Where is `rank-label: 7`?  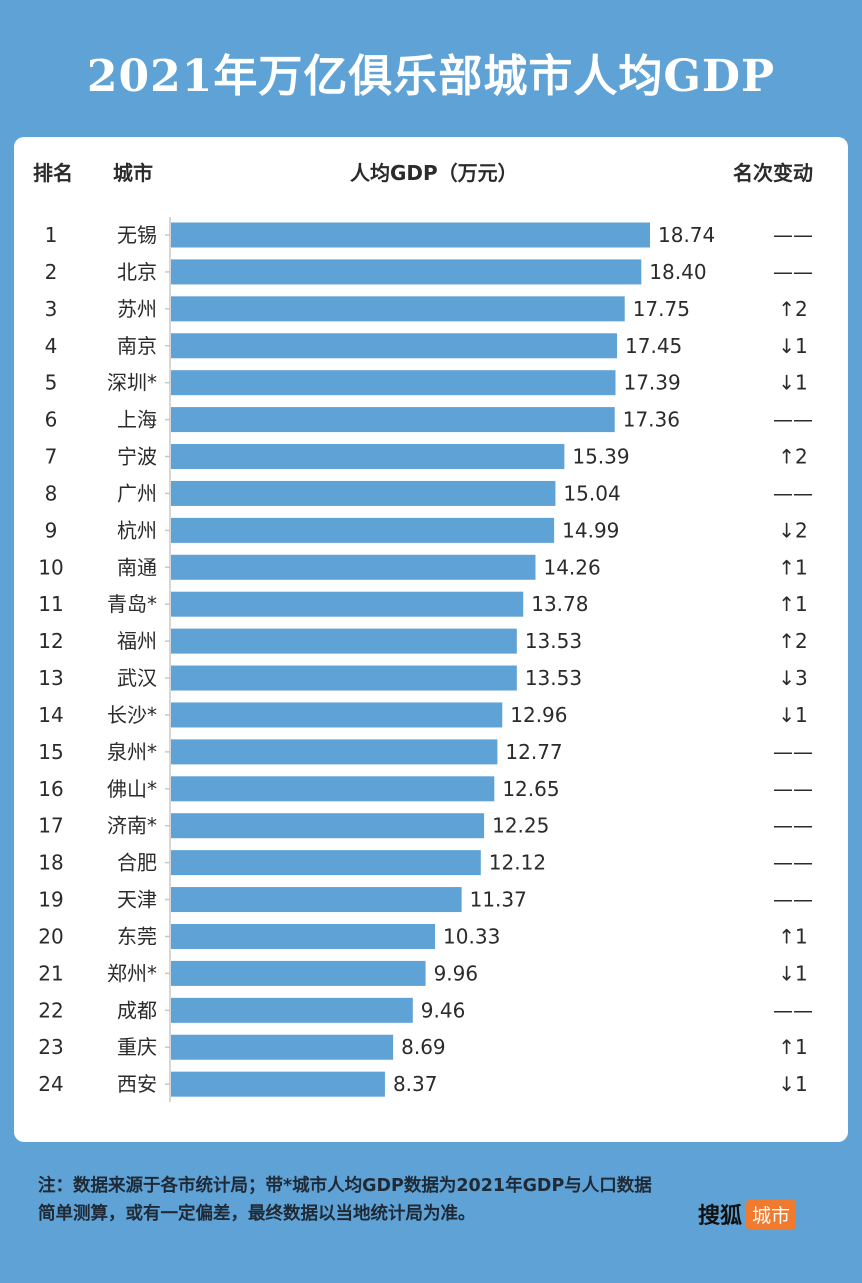 rank-label: 7 is located at coordinates (51, 457).